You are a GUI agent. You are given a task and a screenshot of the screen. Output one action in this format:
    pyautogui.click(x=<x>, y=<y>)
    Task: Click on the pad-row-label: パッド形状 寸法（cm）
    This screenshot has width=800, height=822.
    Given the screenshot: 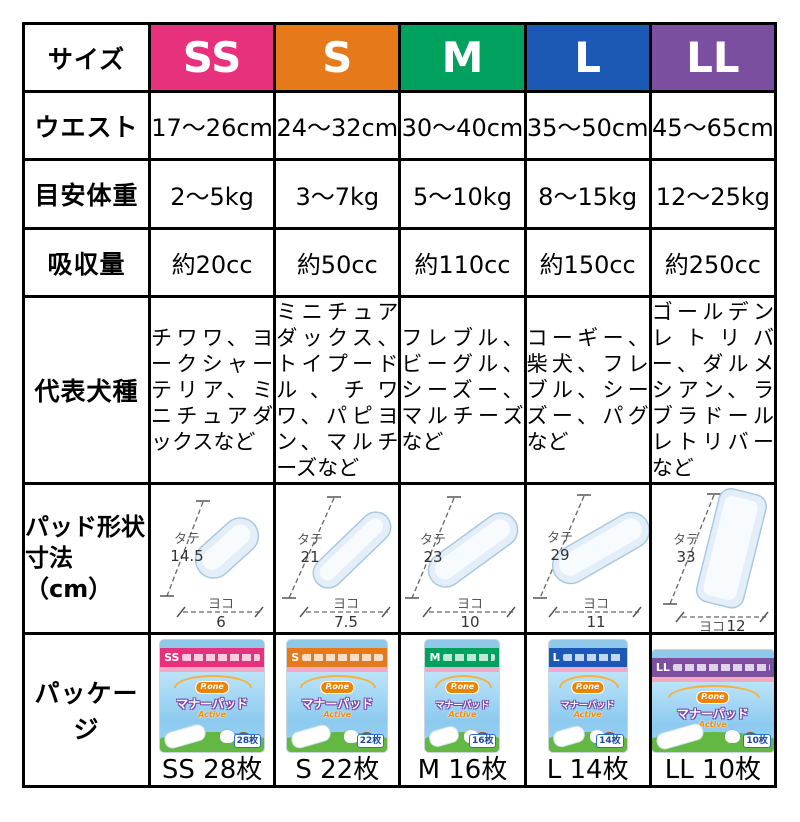 What is the action you would take?
    pyautogui.click(x=86, y=558)
    